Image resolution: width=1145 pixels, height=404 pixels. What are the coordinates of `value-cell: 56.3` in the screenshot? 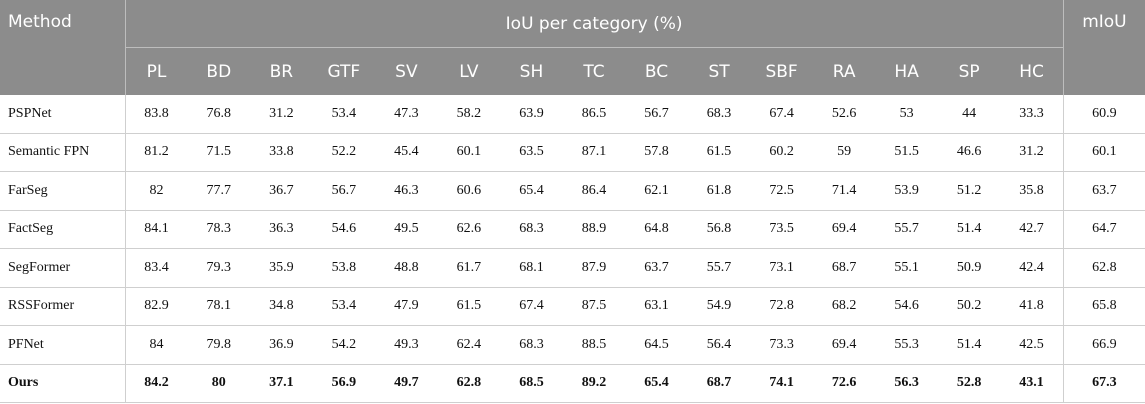 It's located at (906, 383).